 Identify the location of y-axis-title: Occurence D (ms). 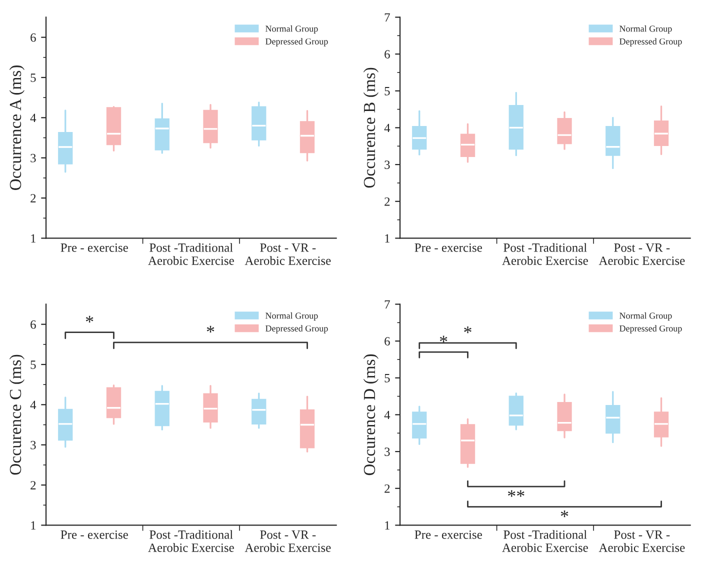
(370, 415).